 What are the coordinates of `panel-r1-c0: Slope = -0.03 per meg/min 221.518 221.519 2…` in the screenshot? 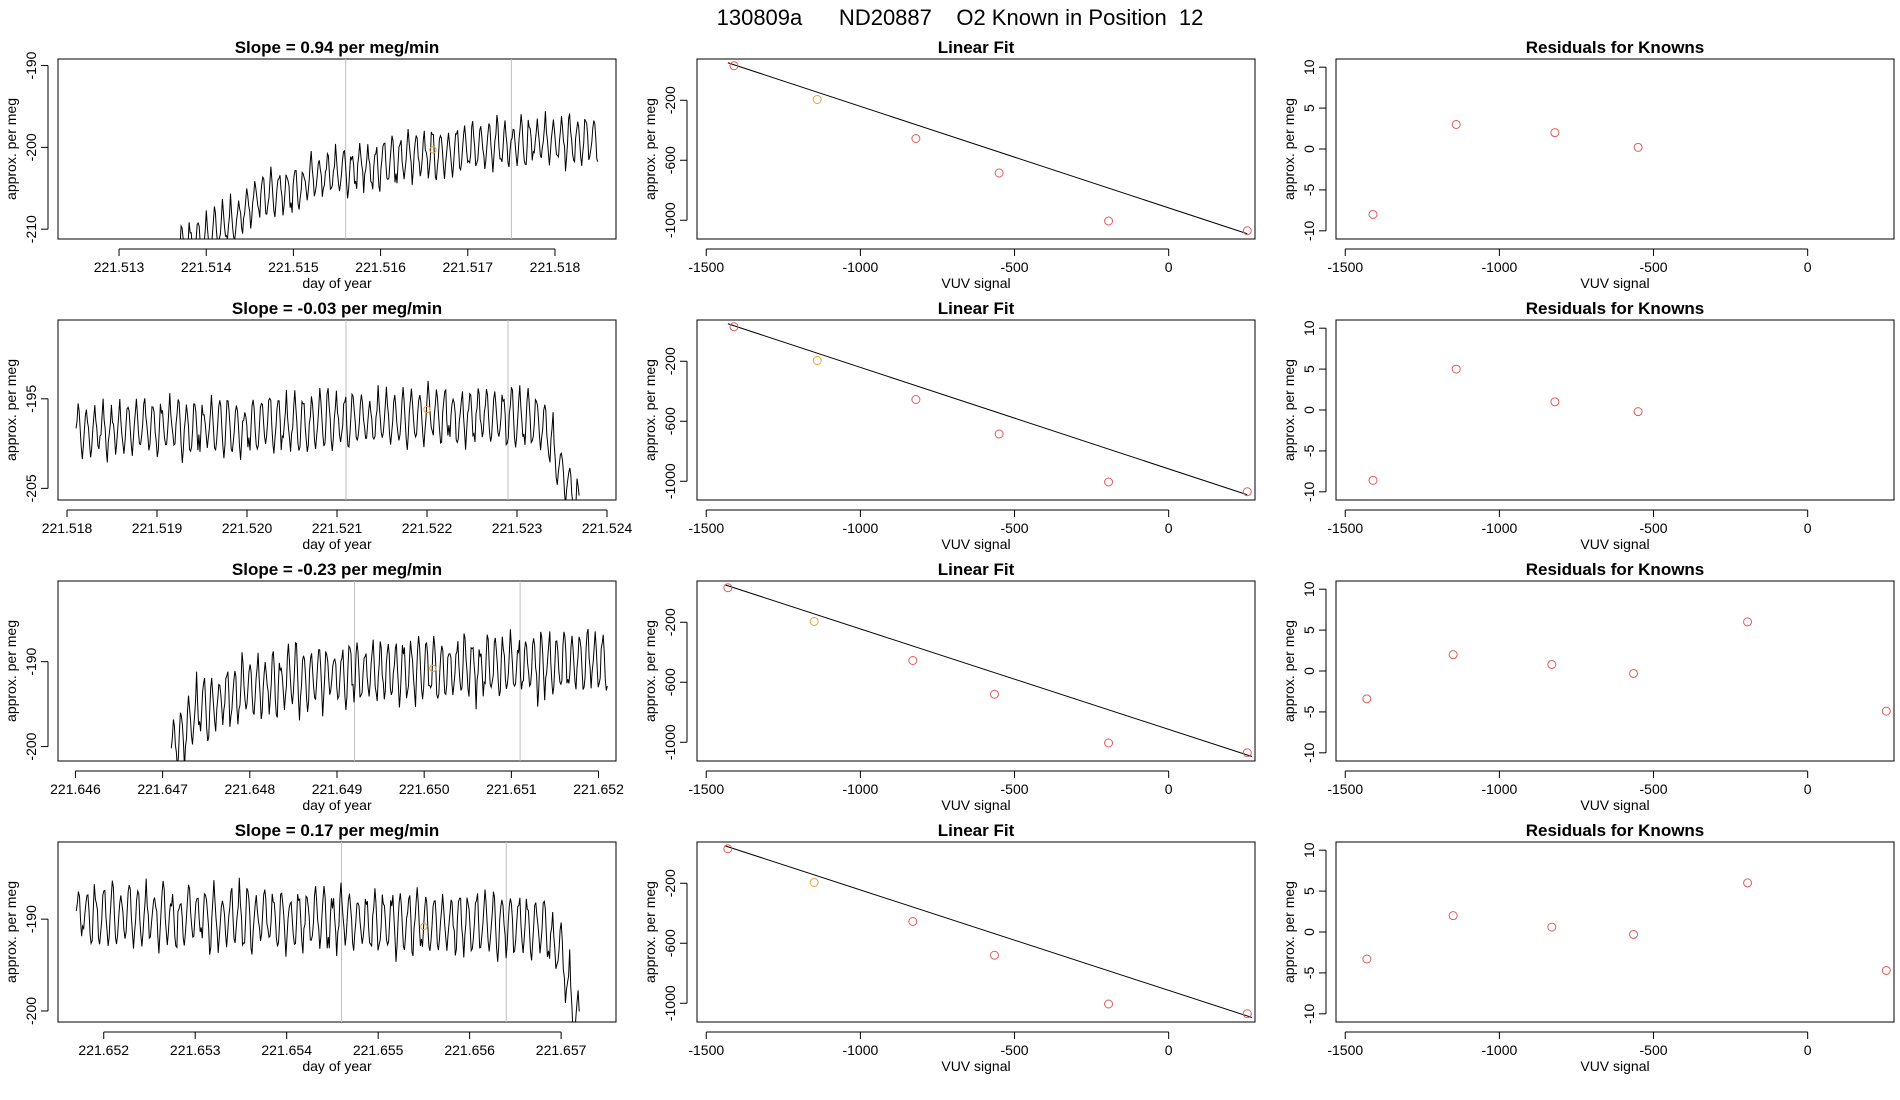 It's located at (318, 425).